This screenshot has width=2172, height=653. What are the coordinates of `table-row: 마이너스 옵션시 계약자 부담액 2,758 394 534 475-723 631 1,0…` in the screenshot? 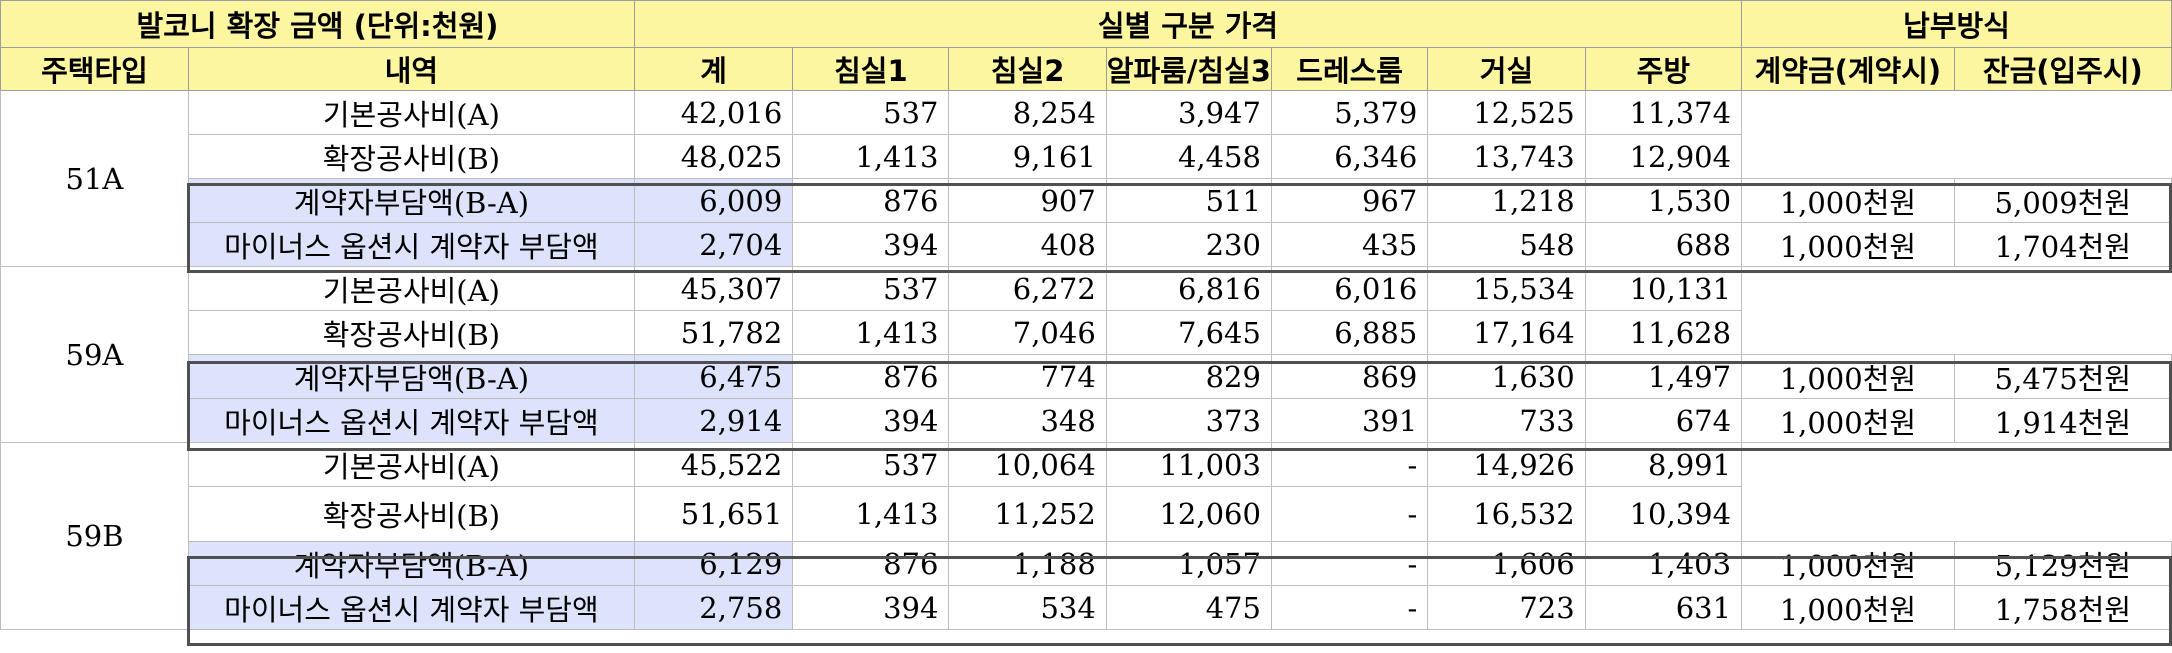 It's located at (1086, 607).